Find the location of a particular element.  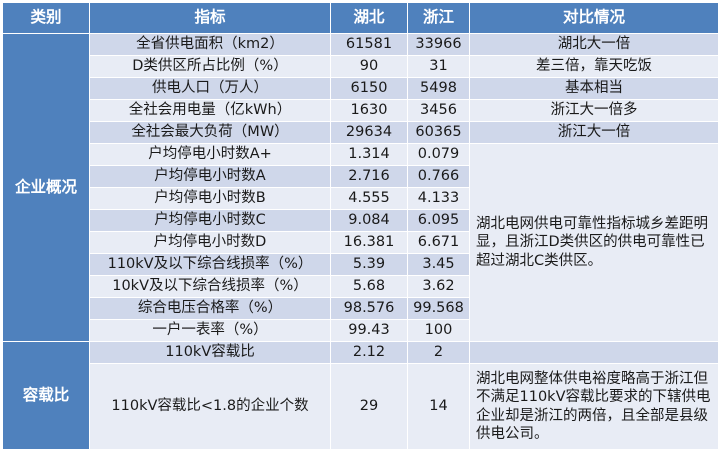

header-zhejiang: 浙江 is located at coordinates (438, 18).